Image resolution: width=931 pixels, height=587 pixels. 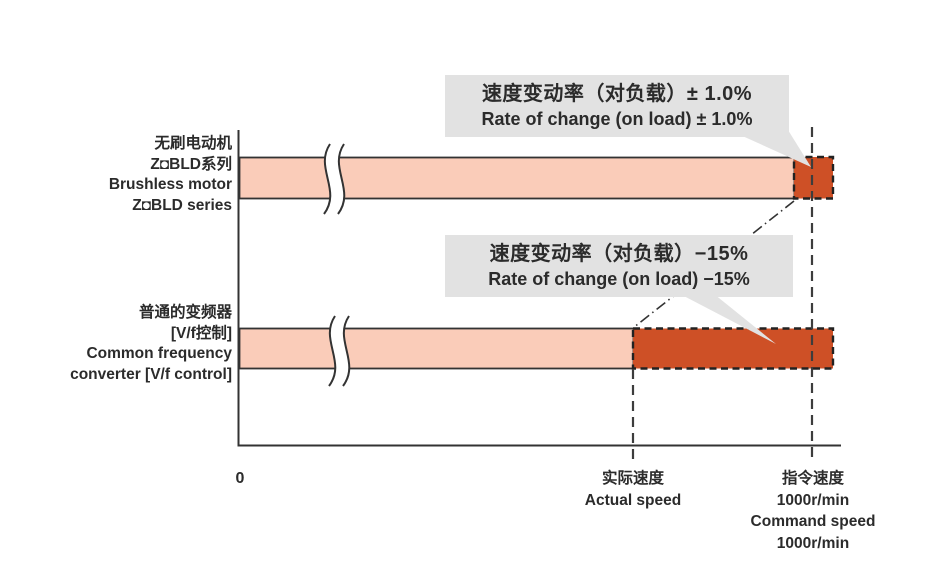 What do you see at coordinates (633, 489) in the screenshot?
I see `axis-actual-speed-label: 实际速度 Actual speed` at bounding box center [633, 489].